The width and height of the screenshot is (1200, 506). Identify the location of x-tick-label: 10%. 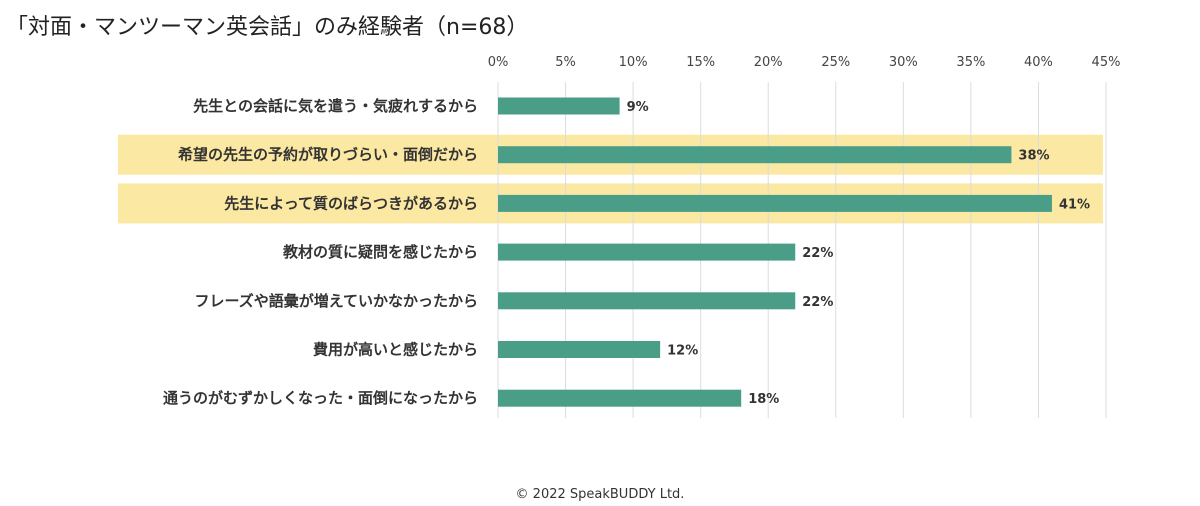
(633, 62).